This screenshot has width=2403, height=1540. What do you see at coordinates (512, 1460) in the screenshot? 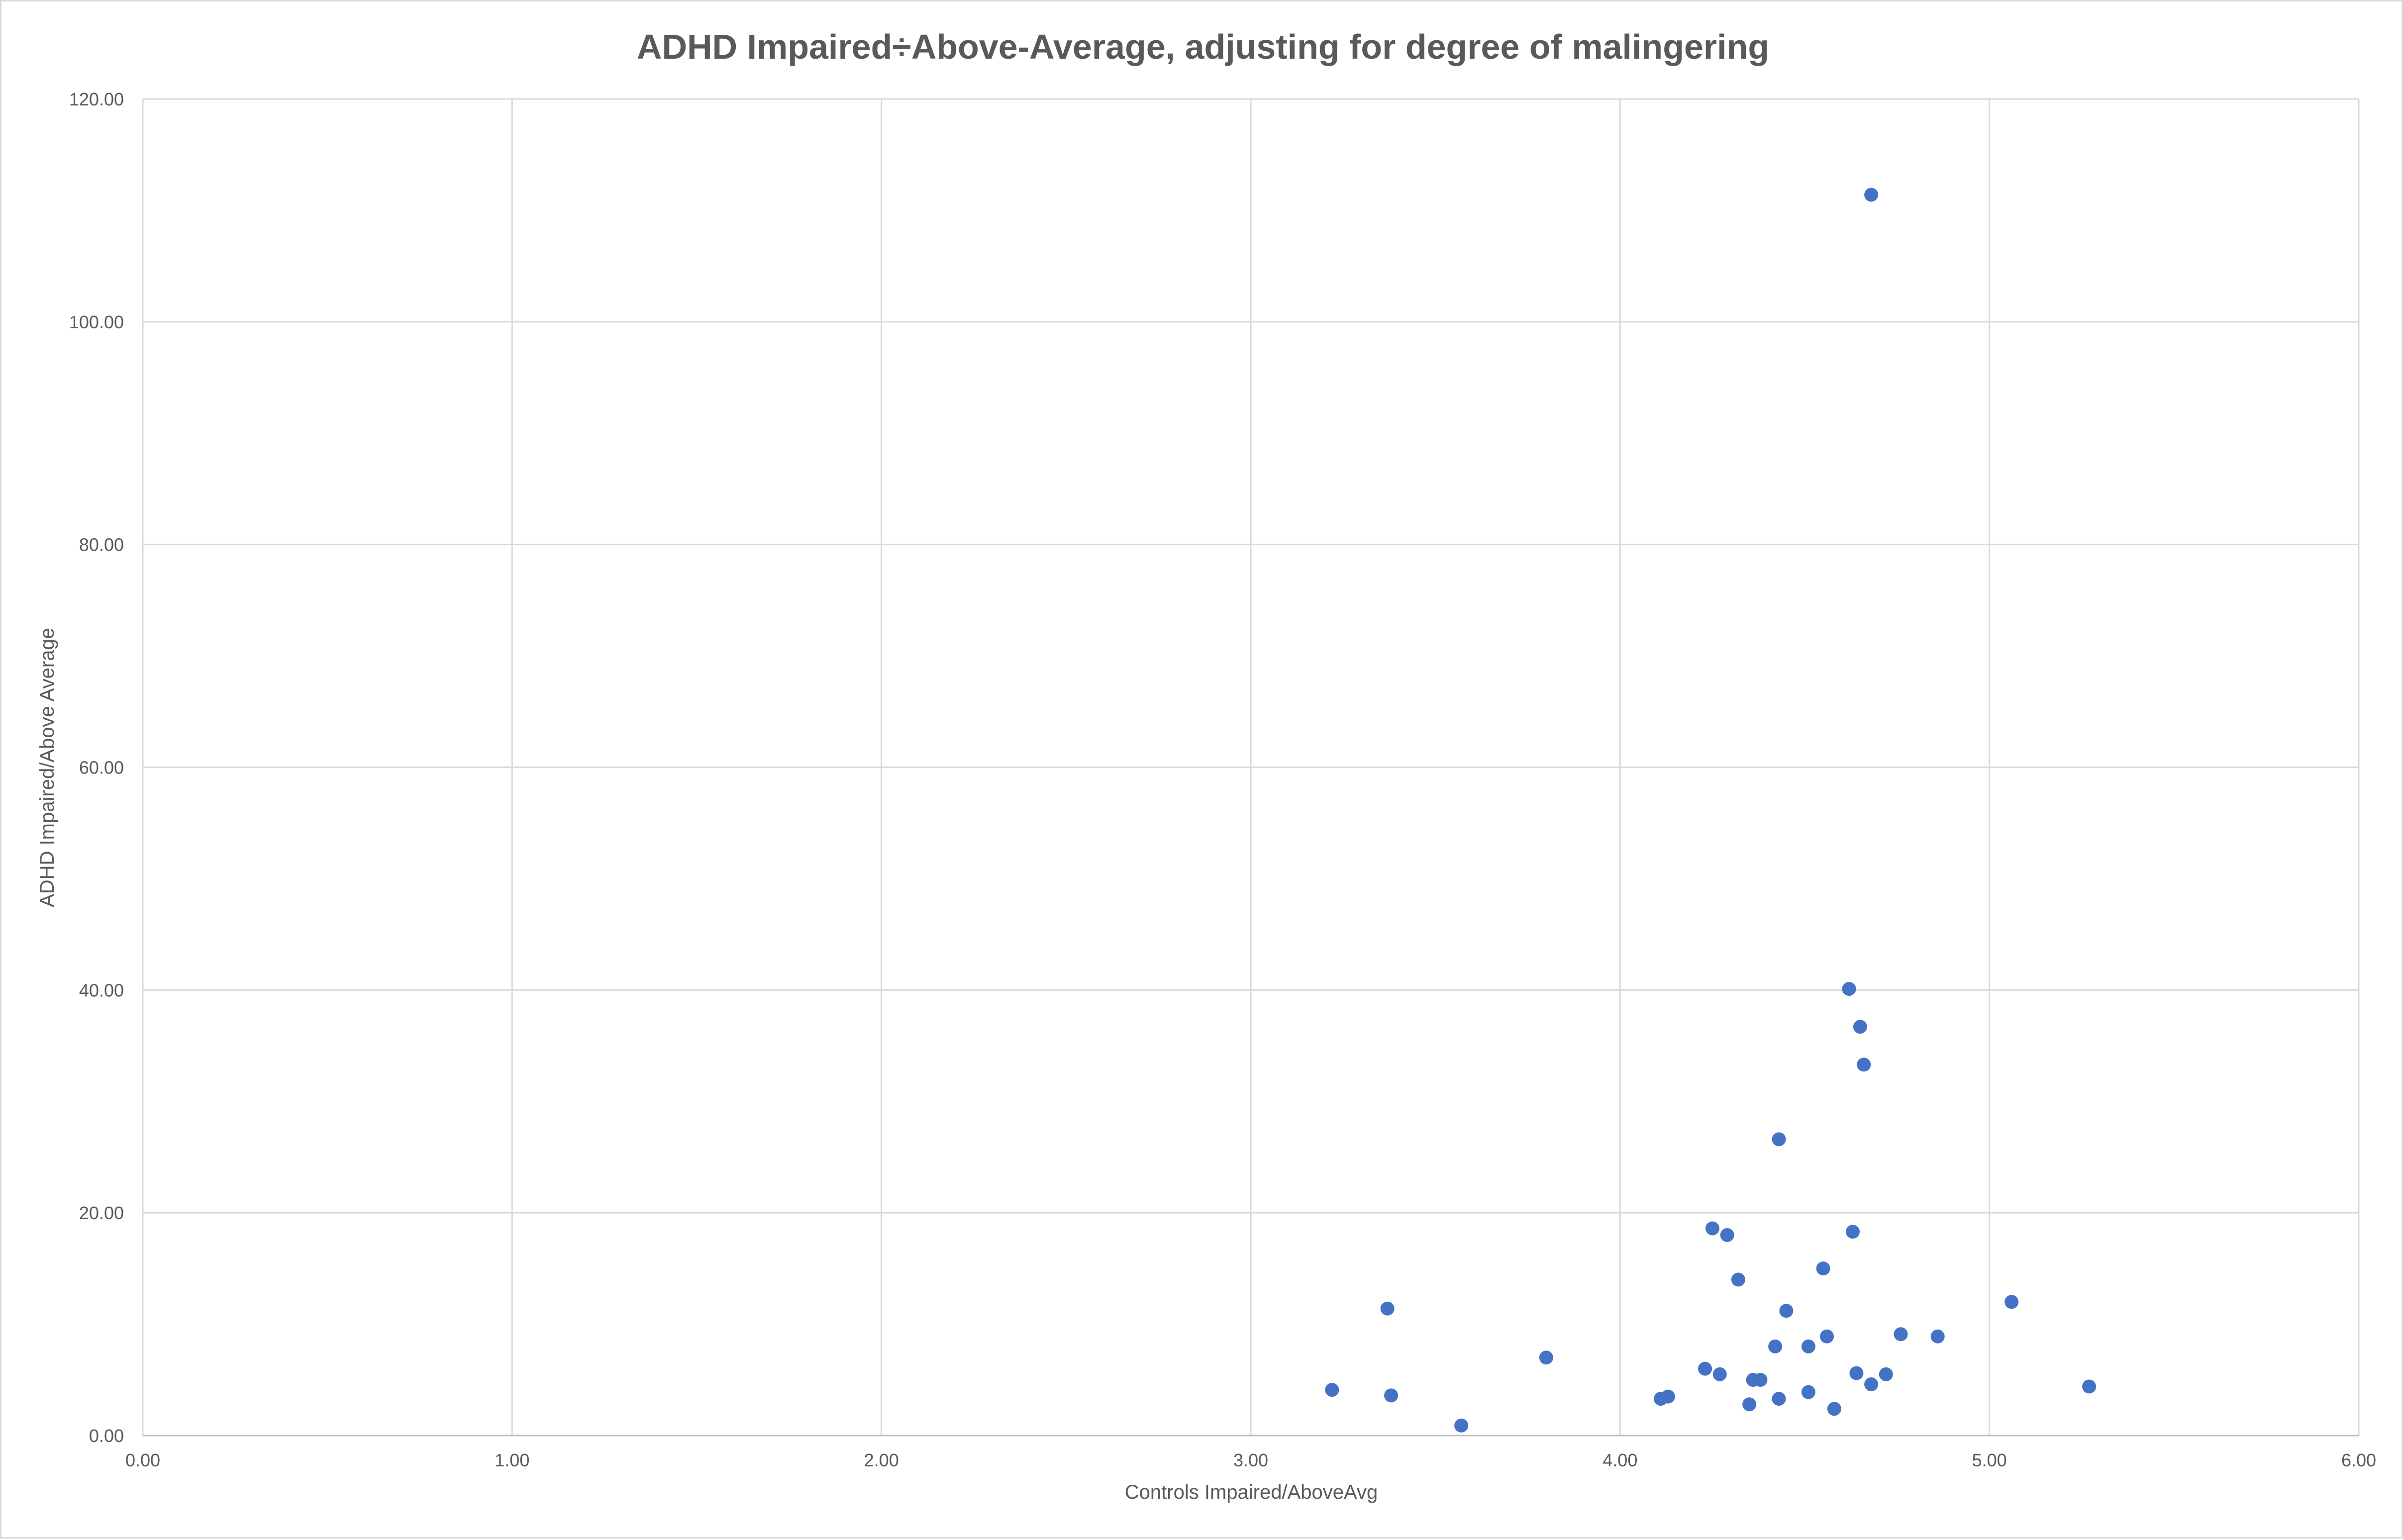
I see `x-tick-label: 1.00` at bounding box center [512, 1460].